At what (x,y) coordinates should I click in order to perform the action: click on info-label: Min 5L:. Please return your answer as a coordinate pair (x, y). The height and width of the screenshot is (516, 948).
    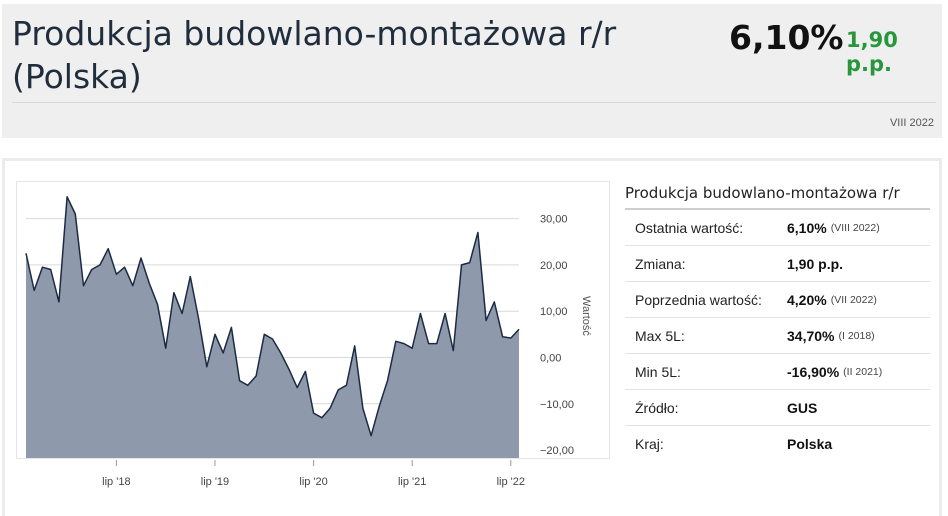
    Looking at the image, I should click on (658, 371).